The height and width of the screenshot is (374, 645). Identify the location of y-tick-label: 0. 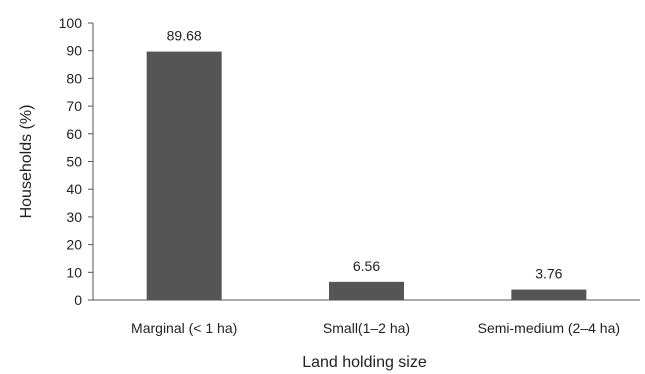
(78, 300).